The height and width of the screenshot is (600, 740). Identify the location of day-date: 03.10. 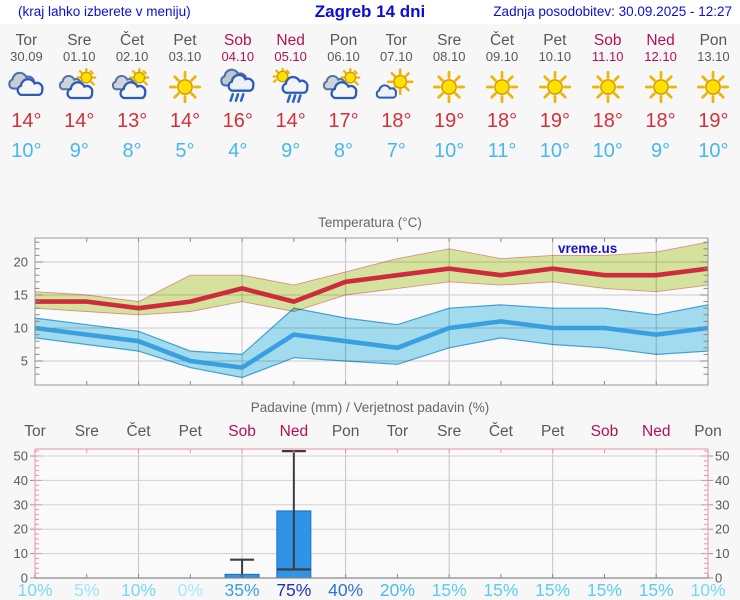
(185, 56).